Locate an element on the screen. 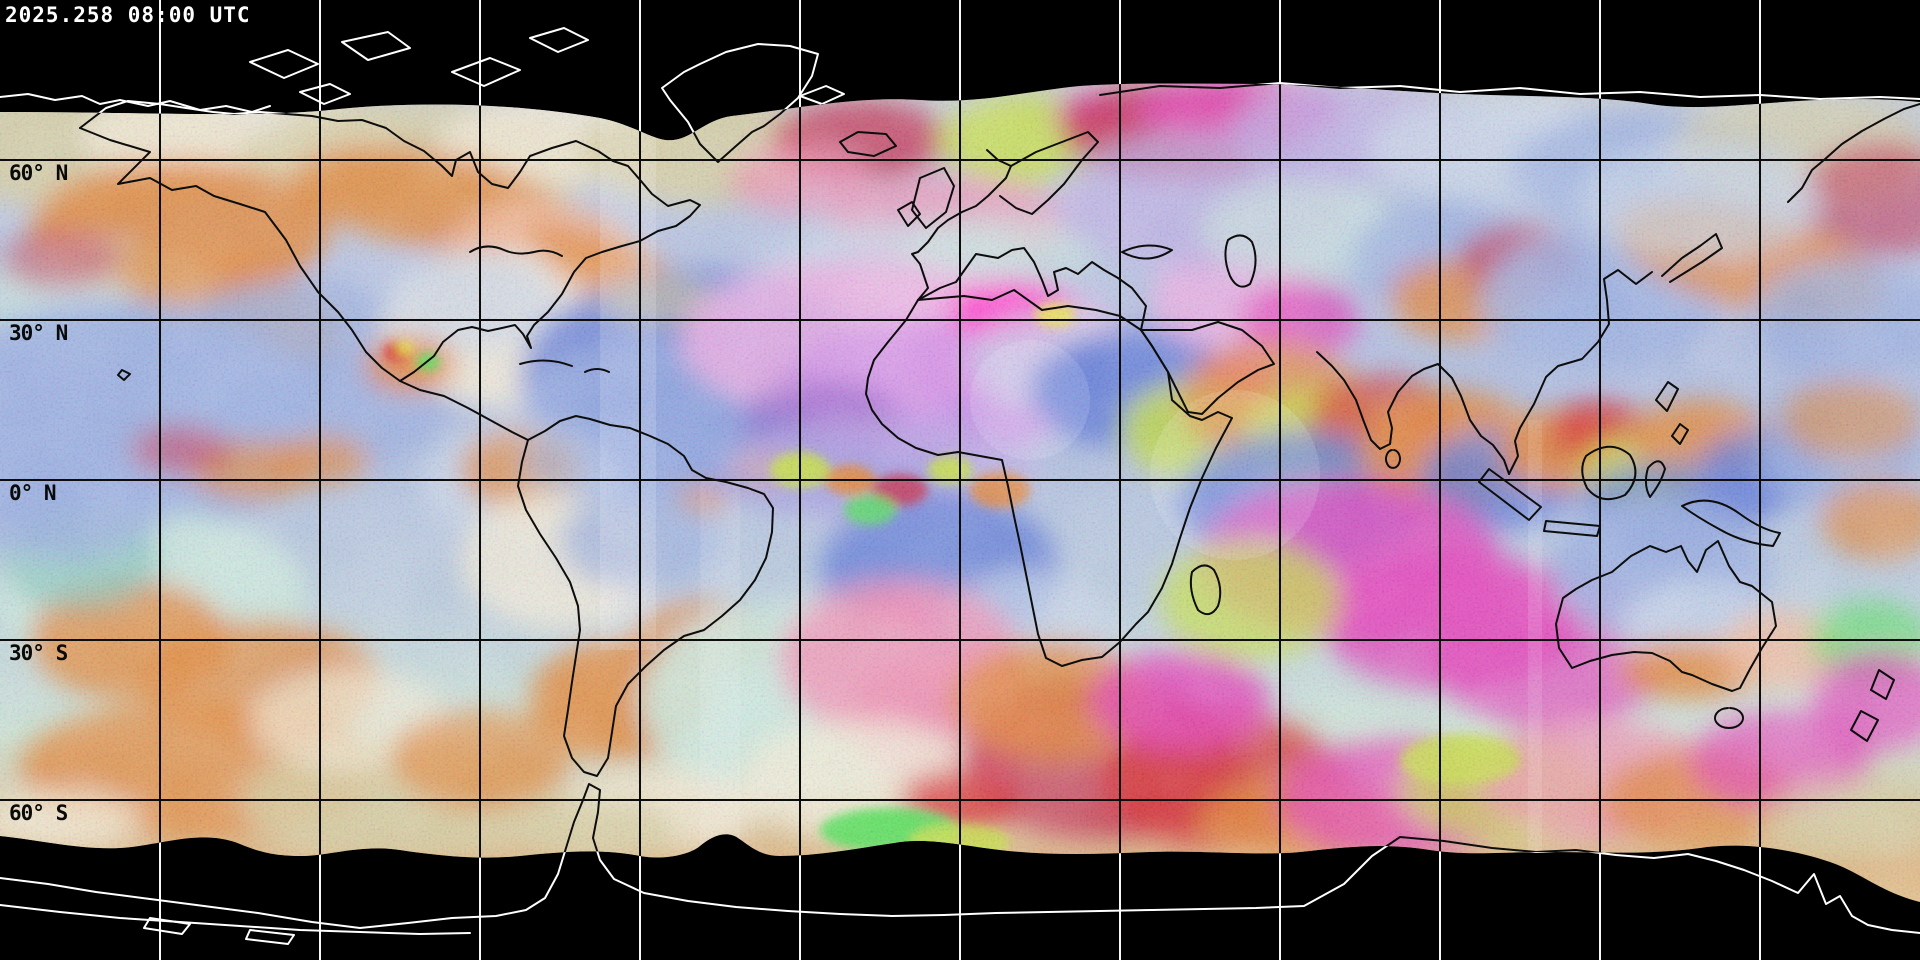 Image resolution: width=1920 pixels, height=960 pixels. latitude-label-60n: 60° N is located at coordinates (38, 173).